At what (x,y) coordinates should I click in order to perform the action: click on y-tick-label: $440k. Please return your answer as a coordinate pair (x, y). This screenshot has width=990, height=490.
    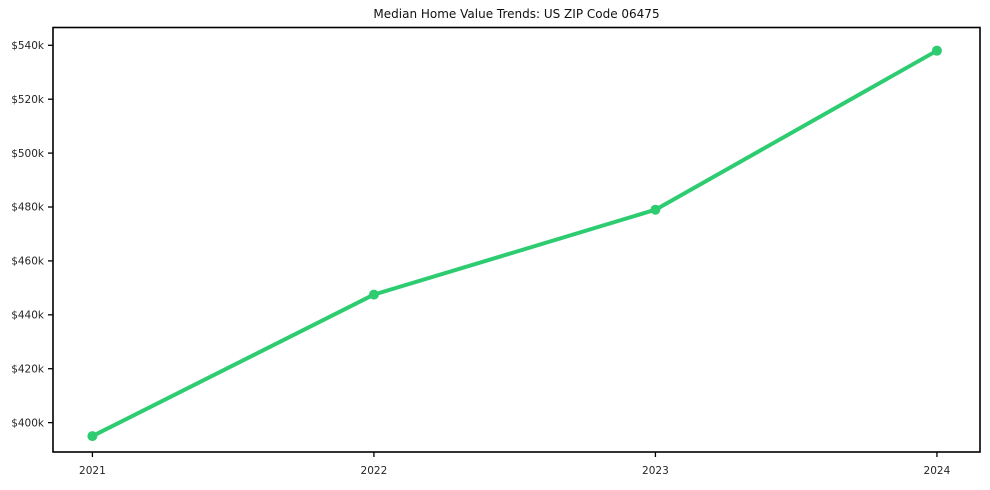
    Looking at the image, I should click on (28, 315).